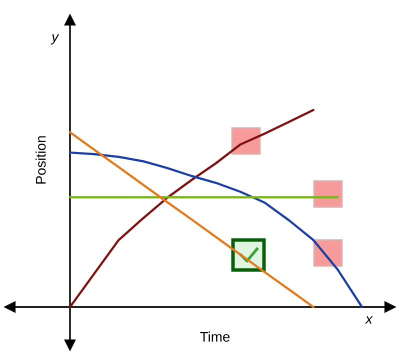 The height and width of the screenshot is (357, 409). What do you see at coordinates (41, 160) in the screenshot?
I see `y-axis-title: Position` at bounding box center [41, 160].